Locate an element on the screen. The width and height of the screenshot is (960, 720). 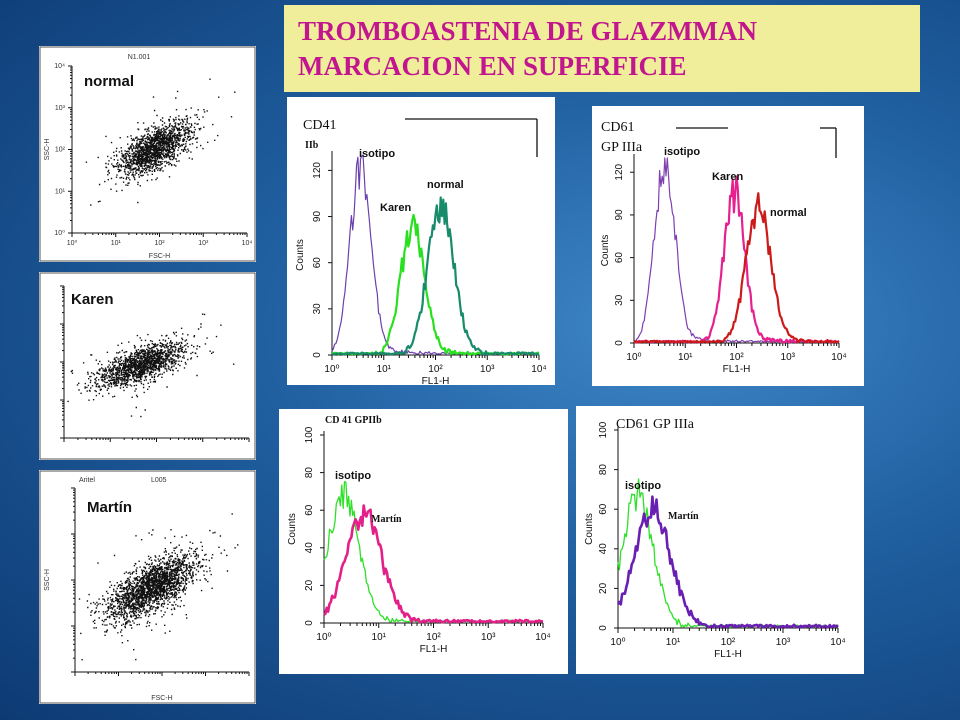
chart-title: CD61 GP IIIa is located at coordinates (655, 424).